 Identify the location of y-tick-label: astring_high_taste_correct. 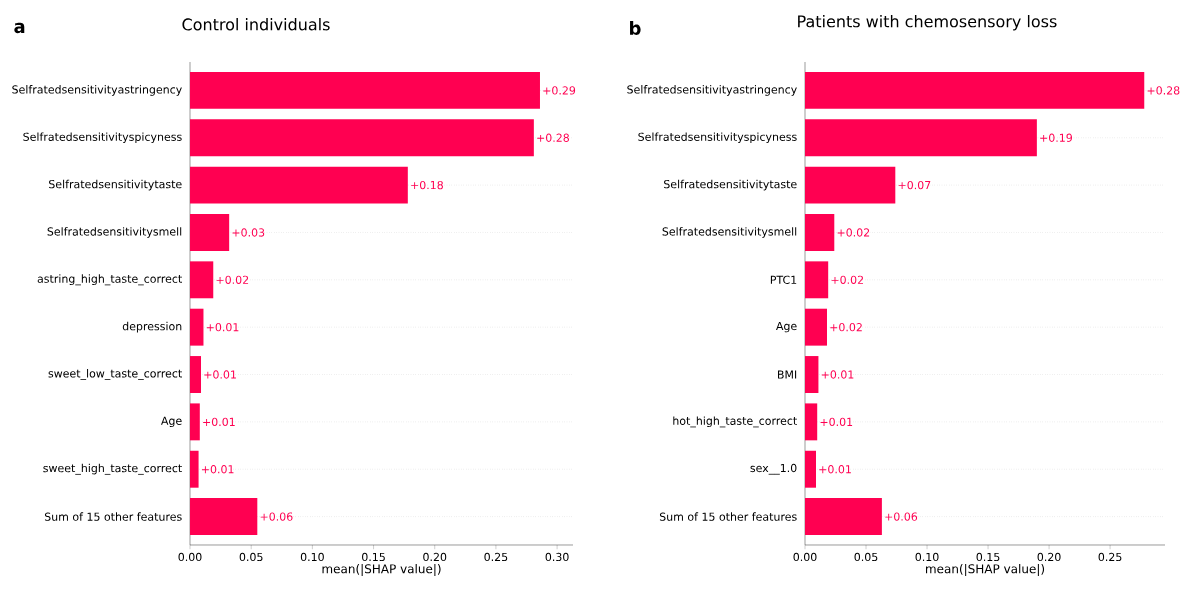
(109, 280).